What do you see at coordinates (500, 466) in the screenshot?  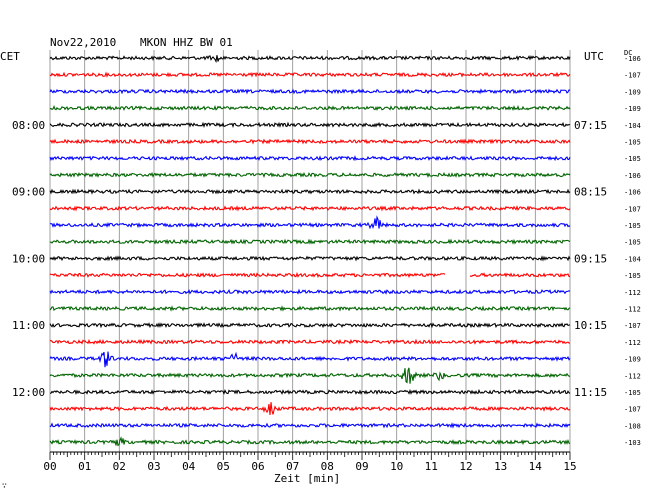 I see `x-tick-label: 13` at bounding box center [500, 466].